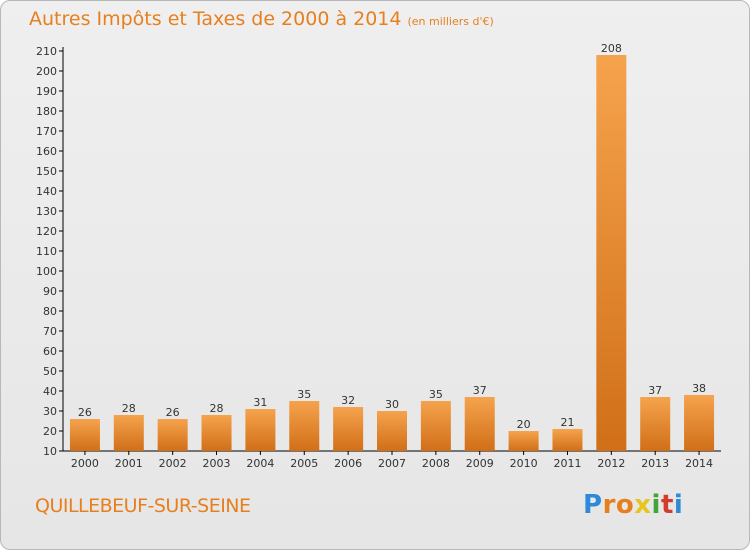 The height and width of the screenshot is (550, 750). Describe the element at coordinates (46, 111) in the screenshot. I see `y-tick-label: 180` at that location.